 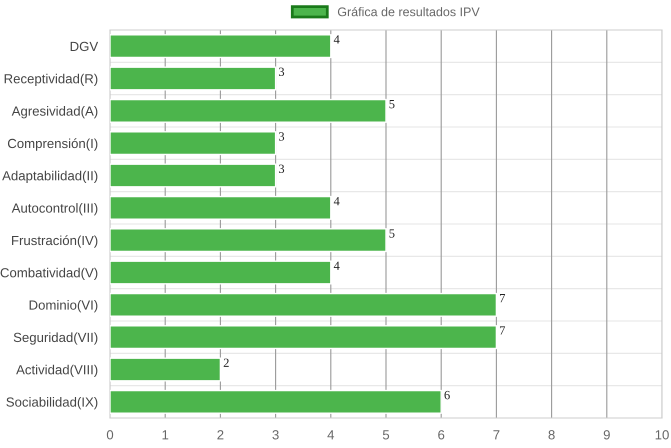 What do you see at coordinates (275, 435) in the screenshot?
I see `x-tick-label: 3` at bounding box center [275, 435].